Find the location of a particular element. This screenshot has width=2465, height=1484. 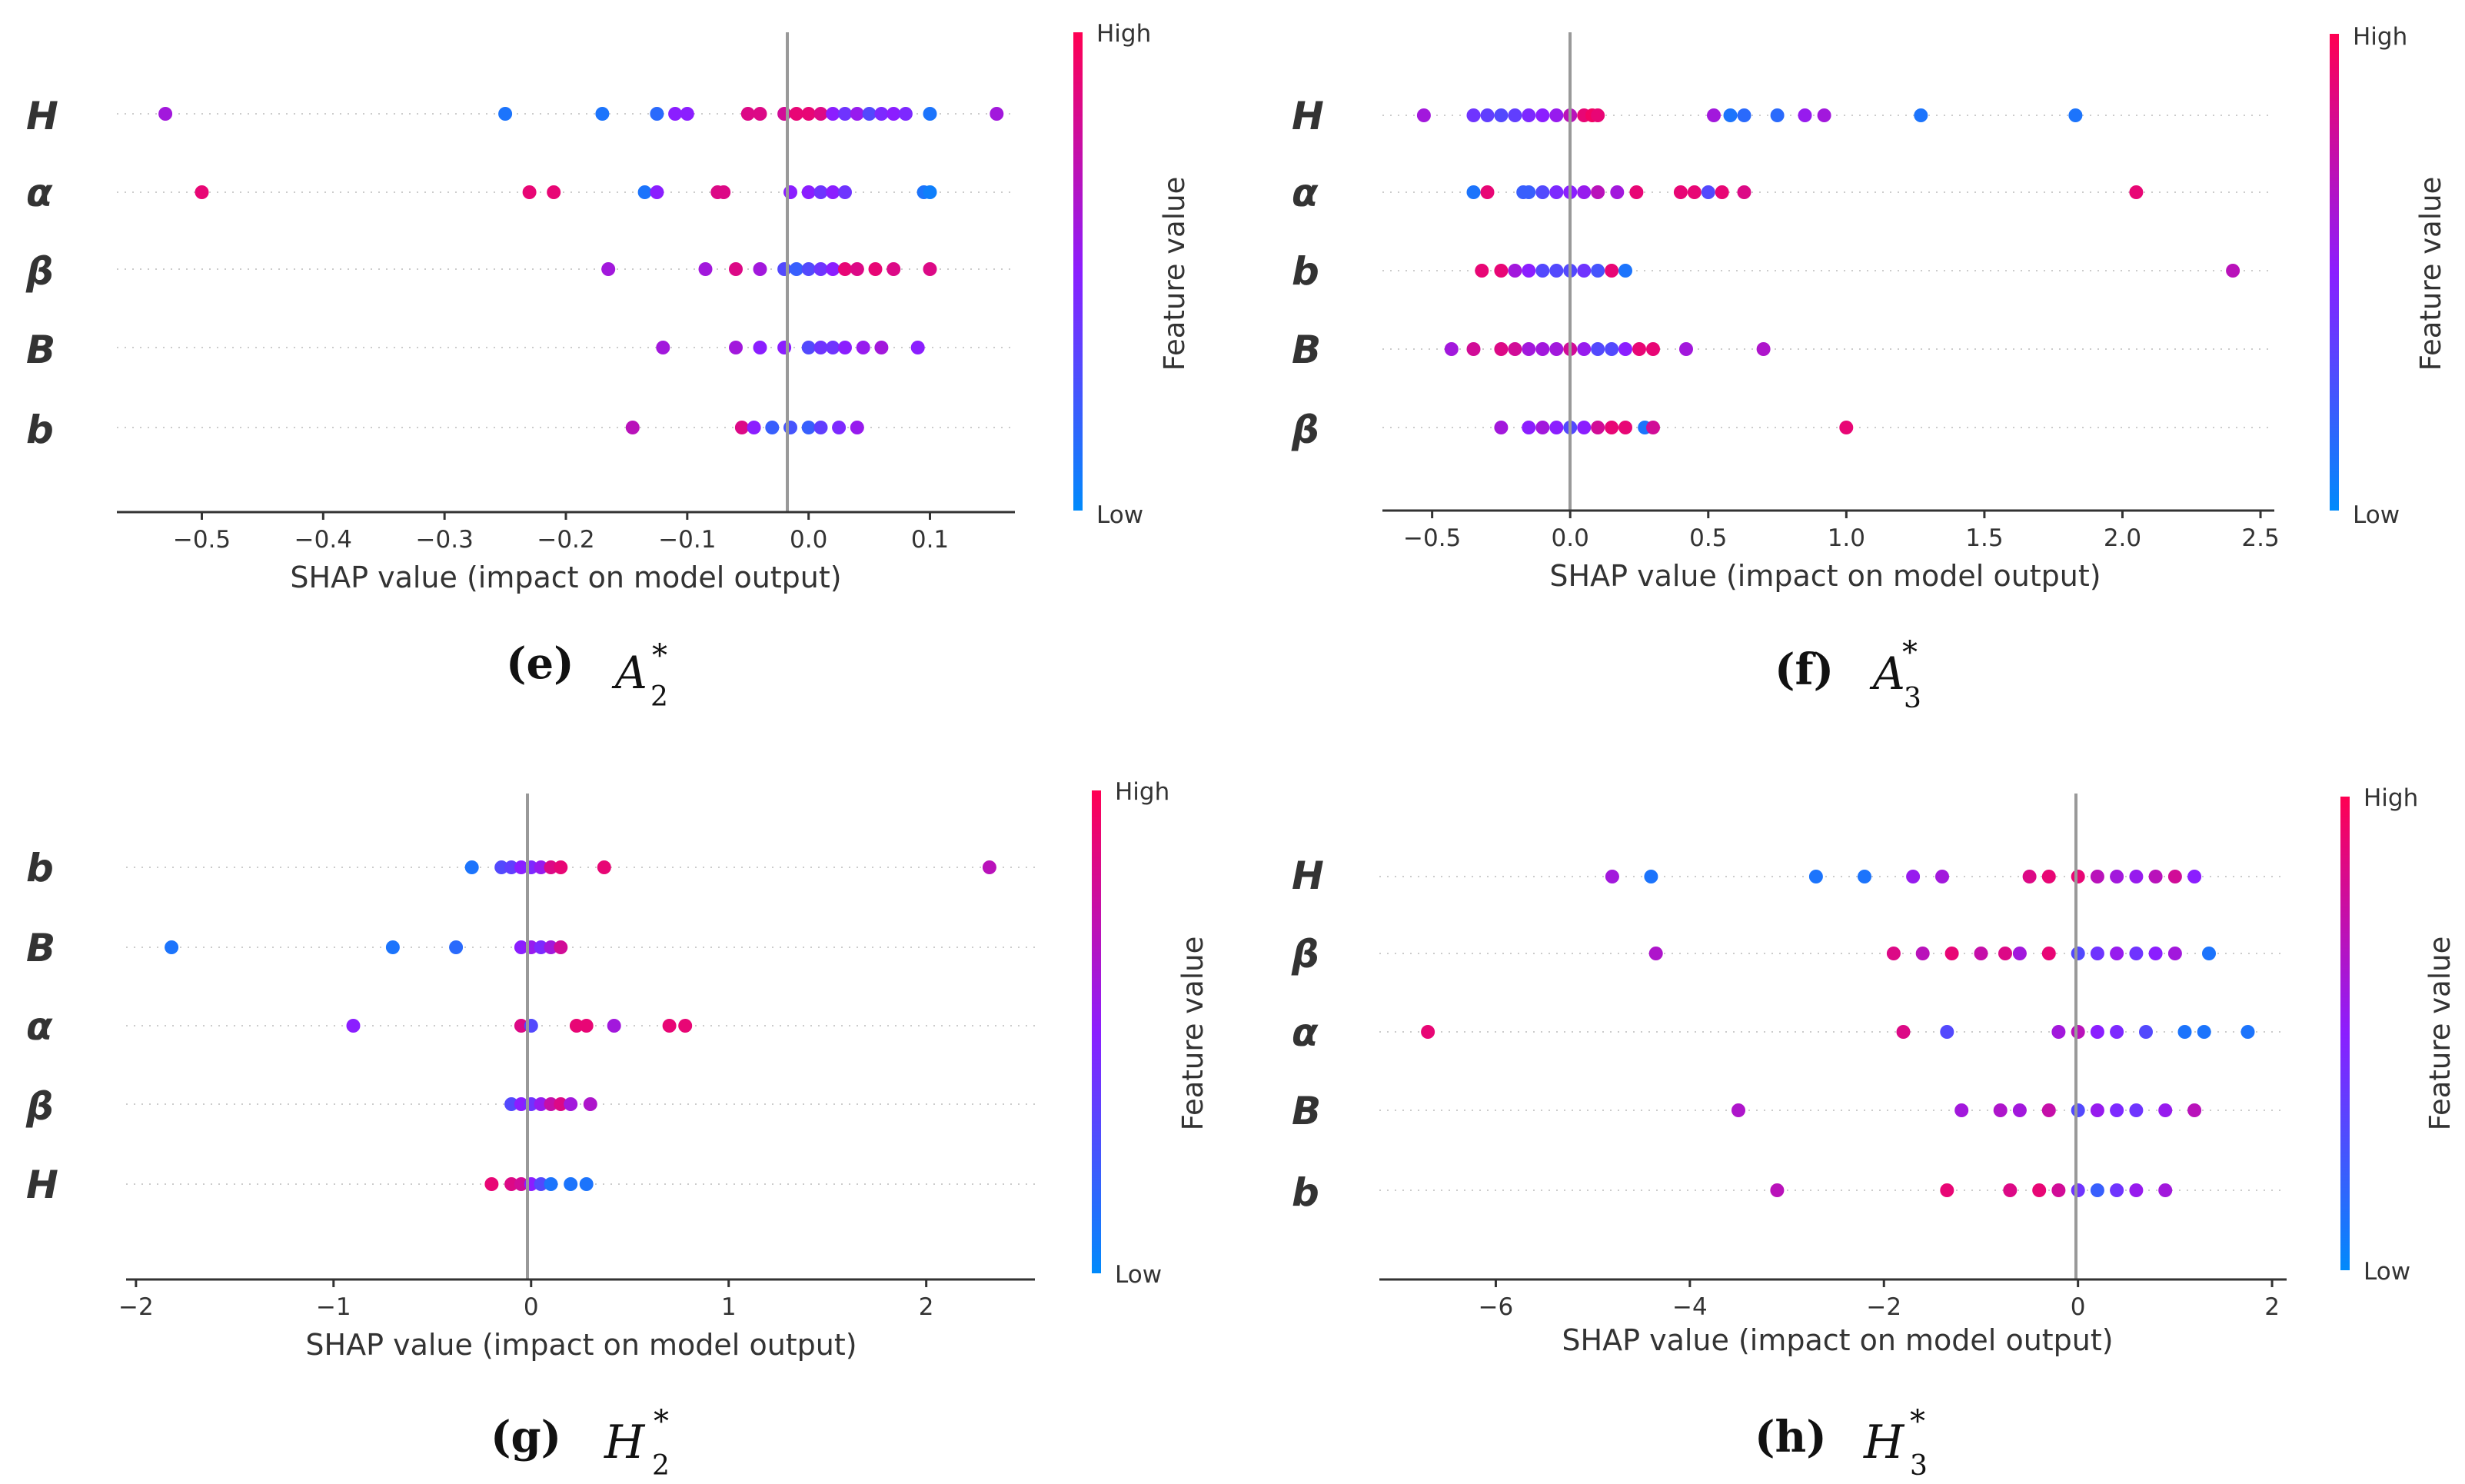

x-tick-label: −0.1 is located at coordinates (687, 540).